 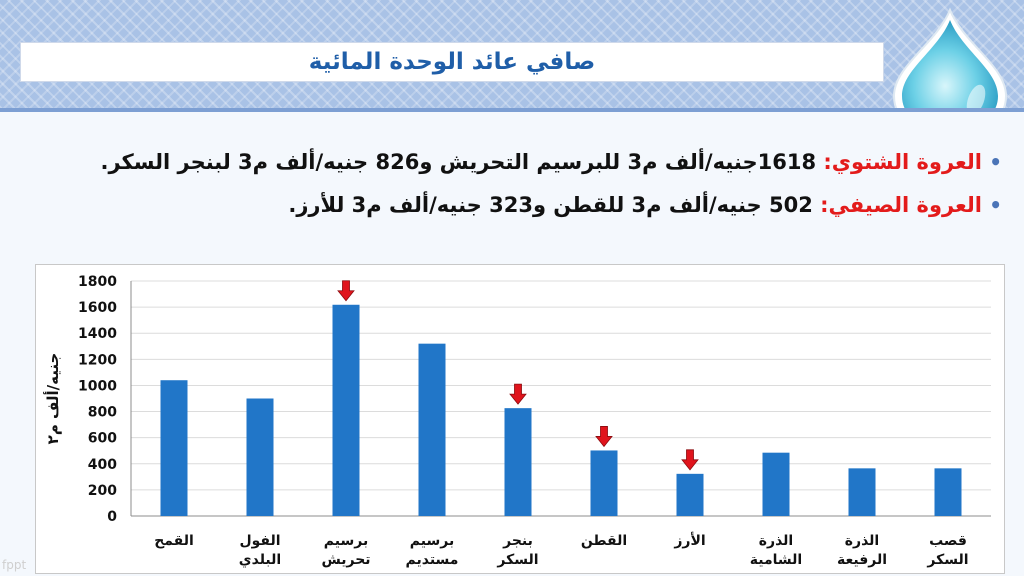 What do you see at coordinates (432, 560) in the screenshot?
I see `x-tick-label: مستديم` at bounding box center [432, 560].